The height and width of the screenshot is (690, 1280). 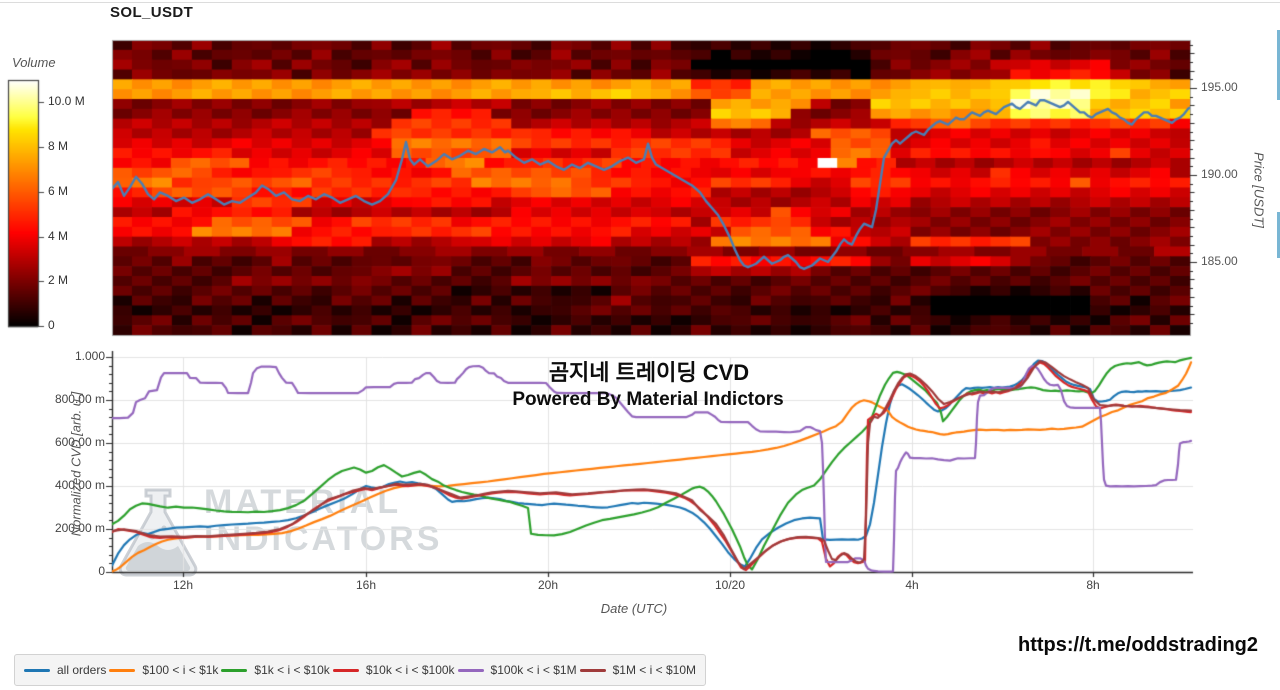 I want to click on cvd-ytick-label: 200.00 m, so click(x=79, y=528).